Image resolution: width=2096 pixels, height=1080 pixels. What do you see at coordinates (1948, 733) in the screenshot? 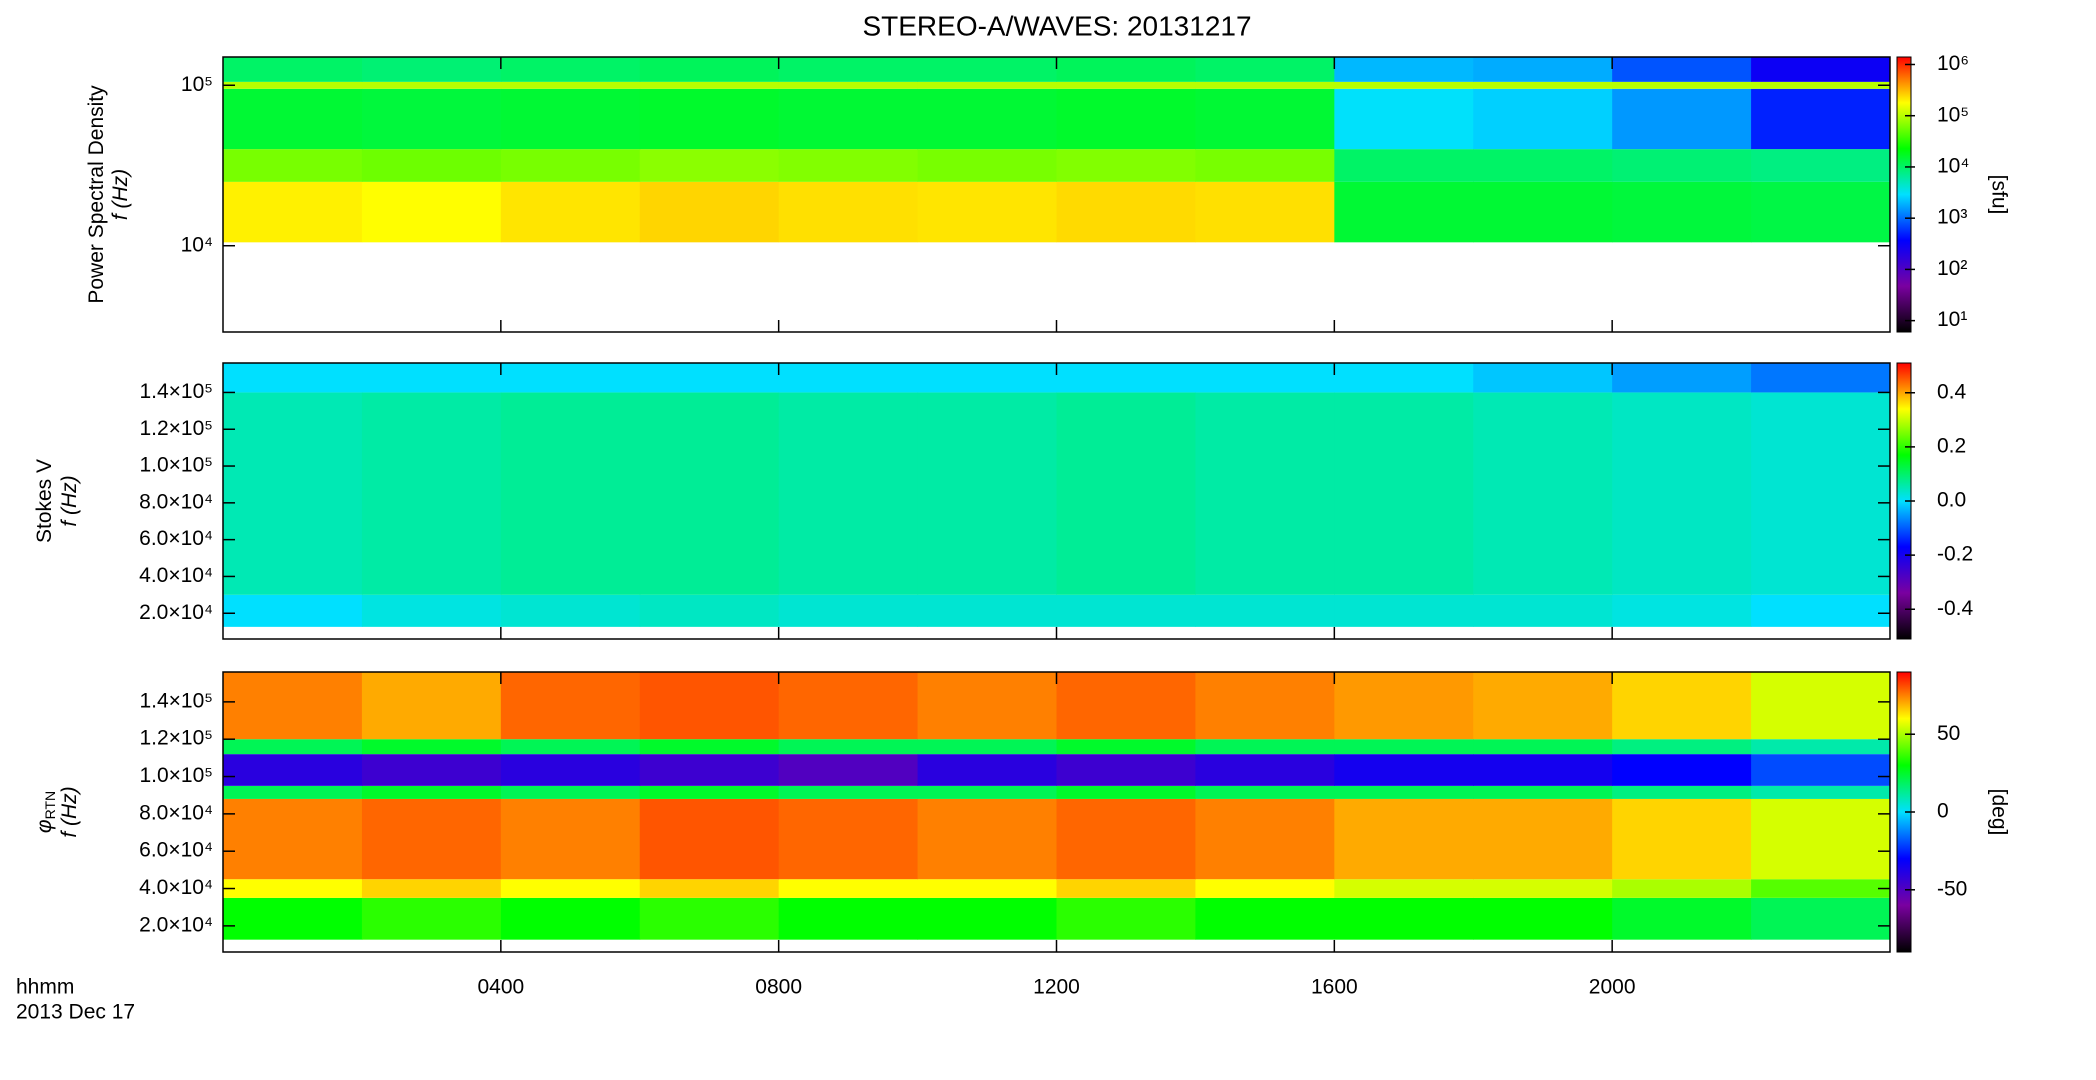
I see `colorbar-tick-label: 50` at bounding box center [1948, 733].